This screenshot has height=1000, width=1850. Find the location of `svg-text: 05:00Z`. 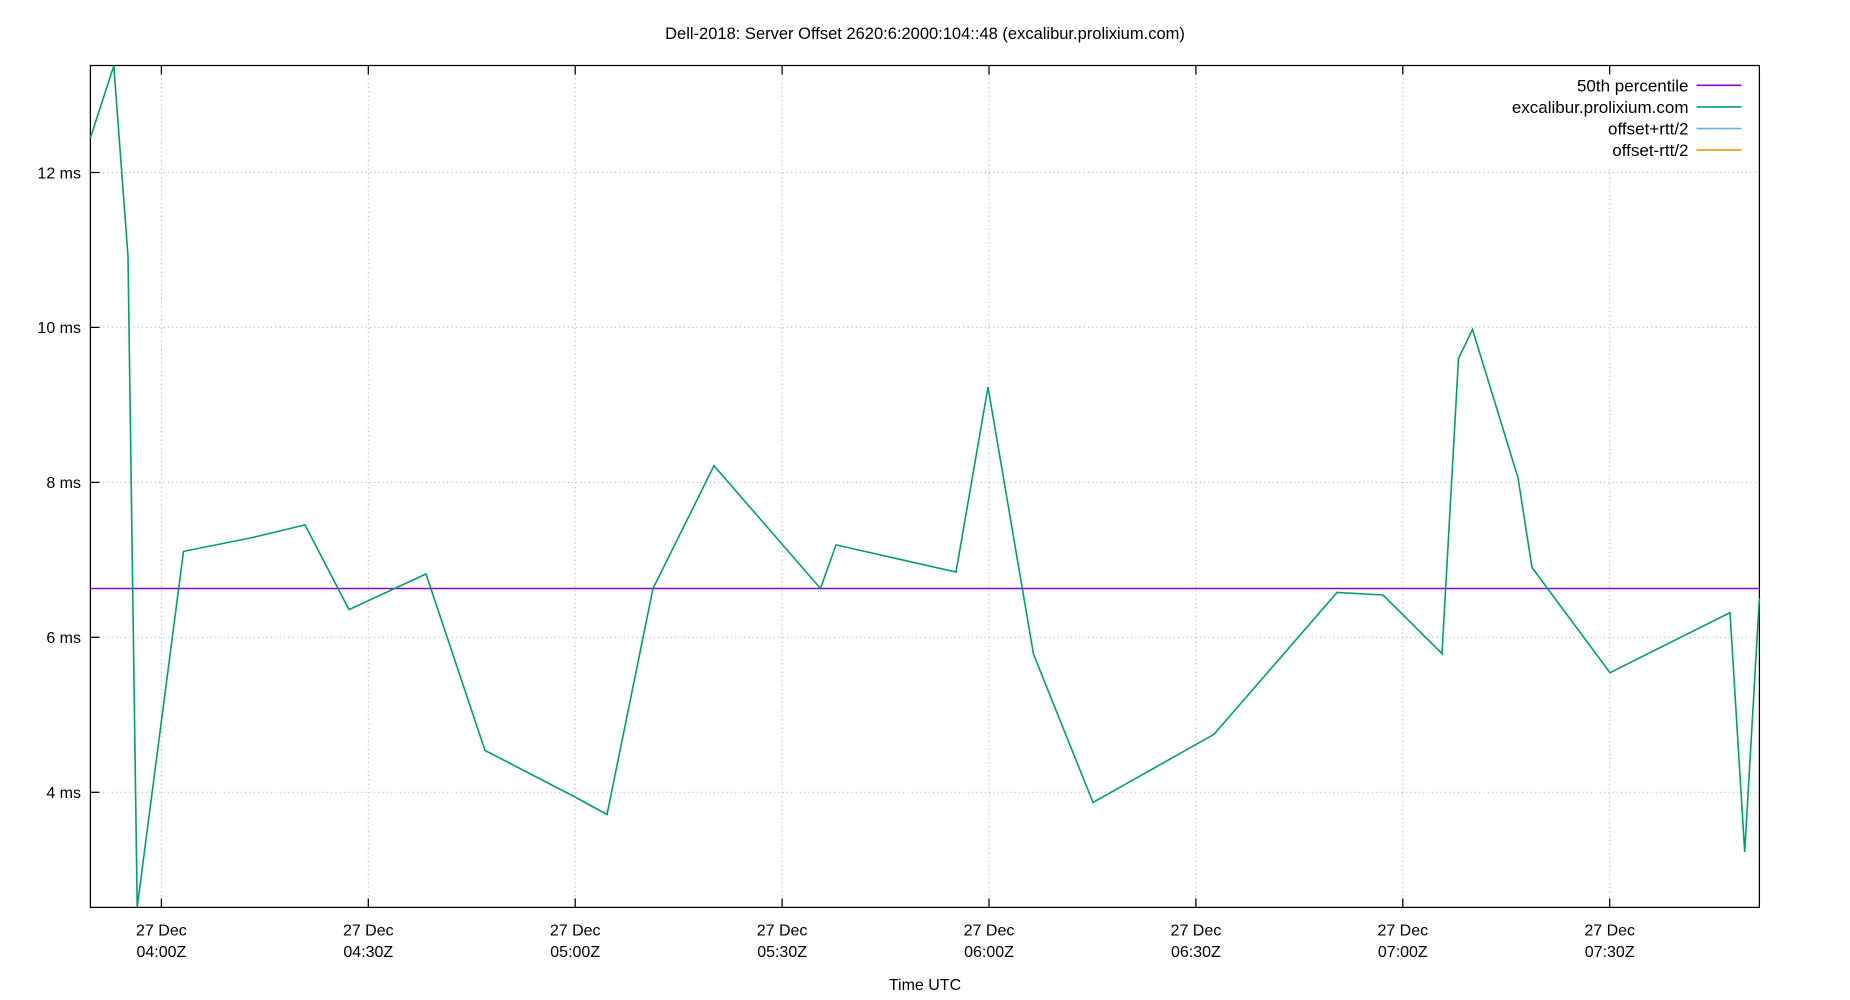

svg-text: 05:00Z is located at coordinates (575, 952).